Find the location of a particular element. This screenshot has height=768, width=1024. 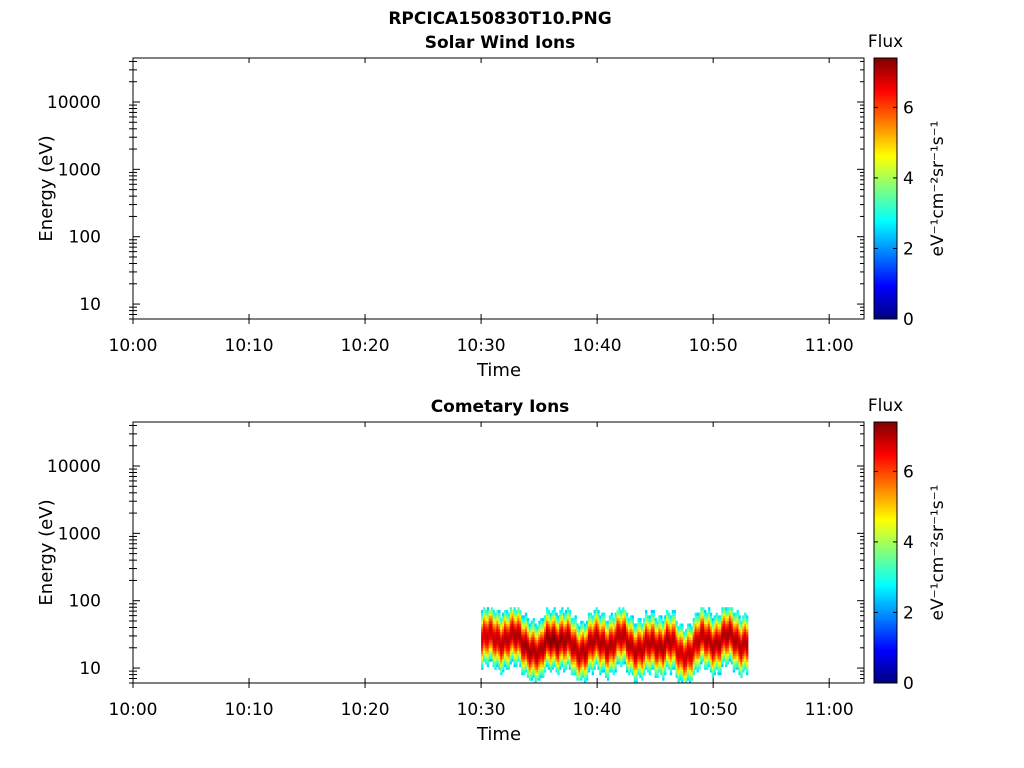

x-tick-label: 10:50 is located at coordinates (713, 710).